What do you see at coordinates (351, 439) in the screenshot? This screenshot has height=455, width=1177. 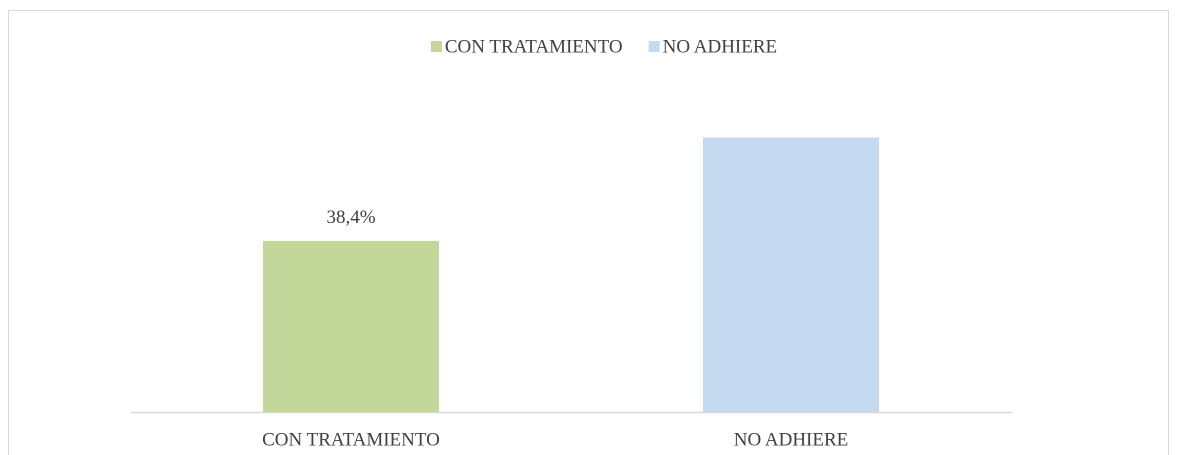 I see `x-tick-label: CON TRATAMIENTO` at bounding box center [351, 439].